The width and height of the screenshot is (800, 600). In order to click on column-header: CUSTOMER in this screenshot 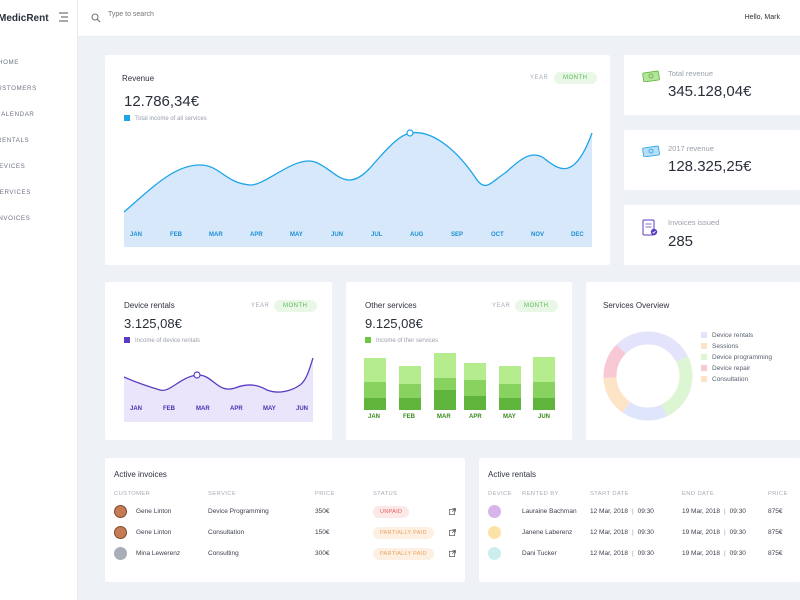, I will do `click(132, 494)`.